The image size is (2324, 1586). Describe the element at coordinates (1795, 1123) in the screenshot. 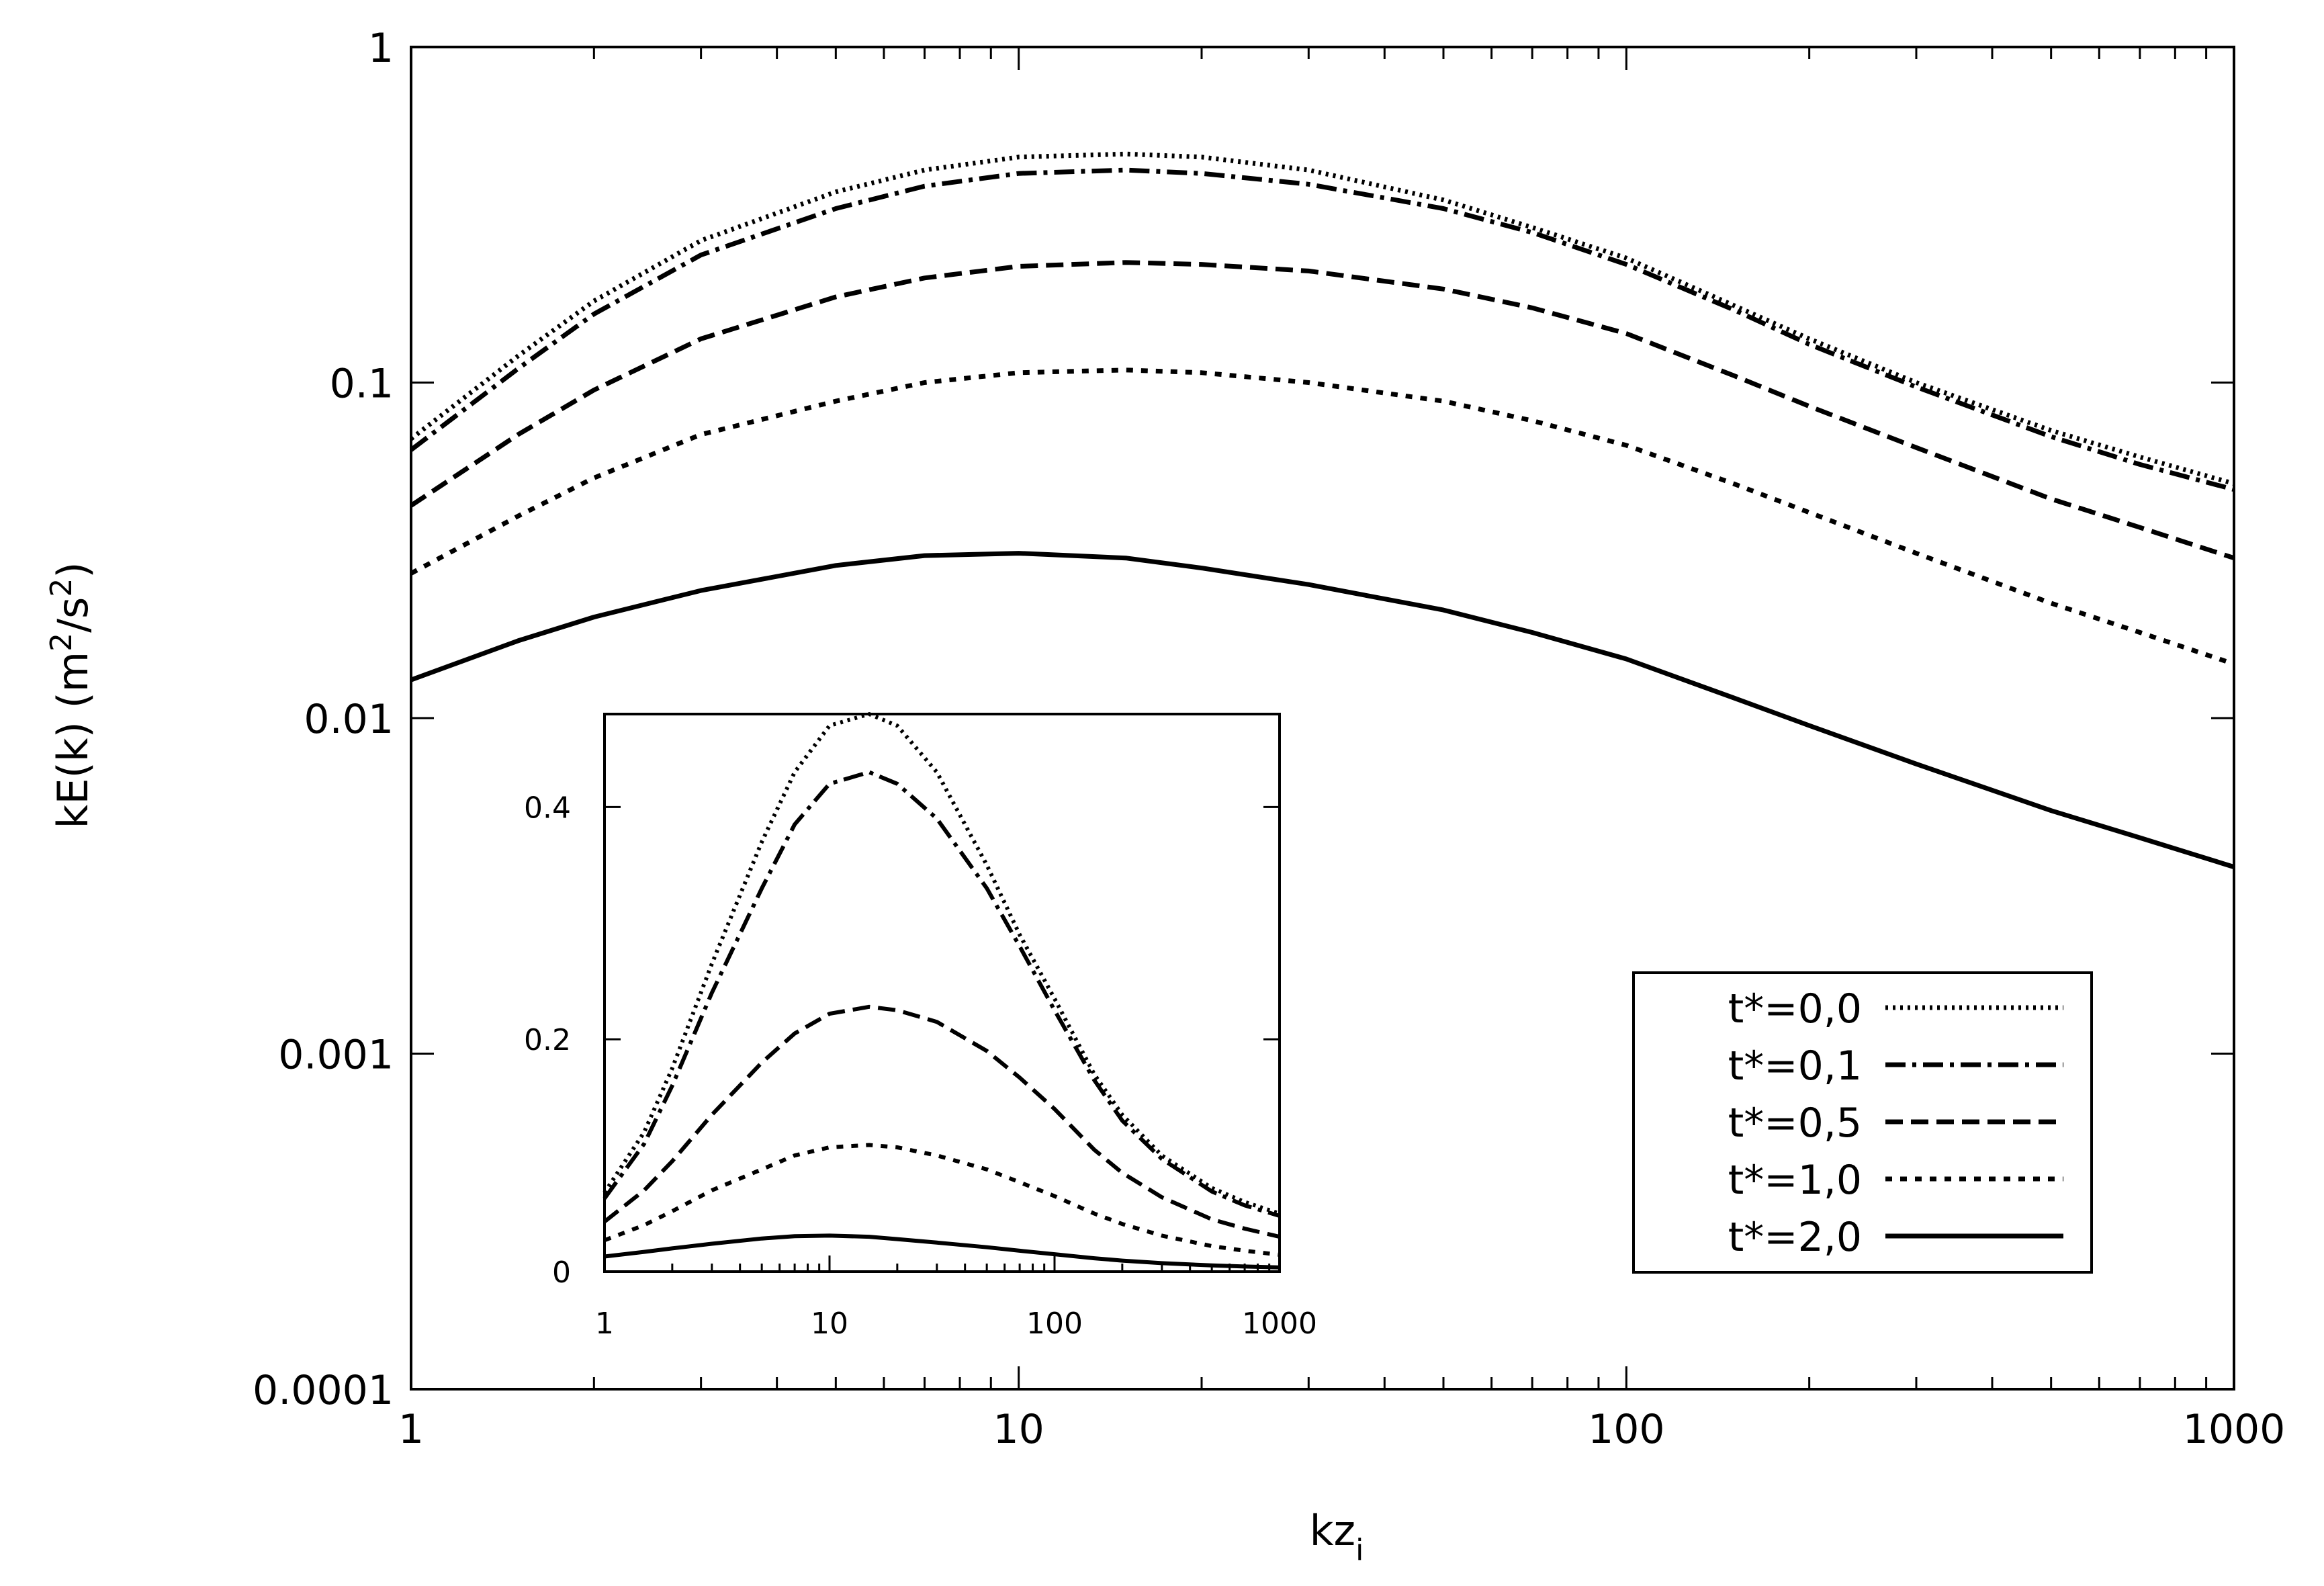

I see `legend-label: t*=0,5` at that location.